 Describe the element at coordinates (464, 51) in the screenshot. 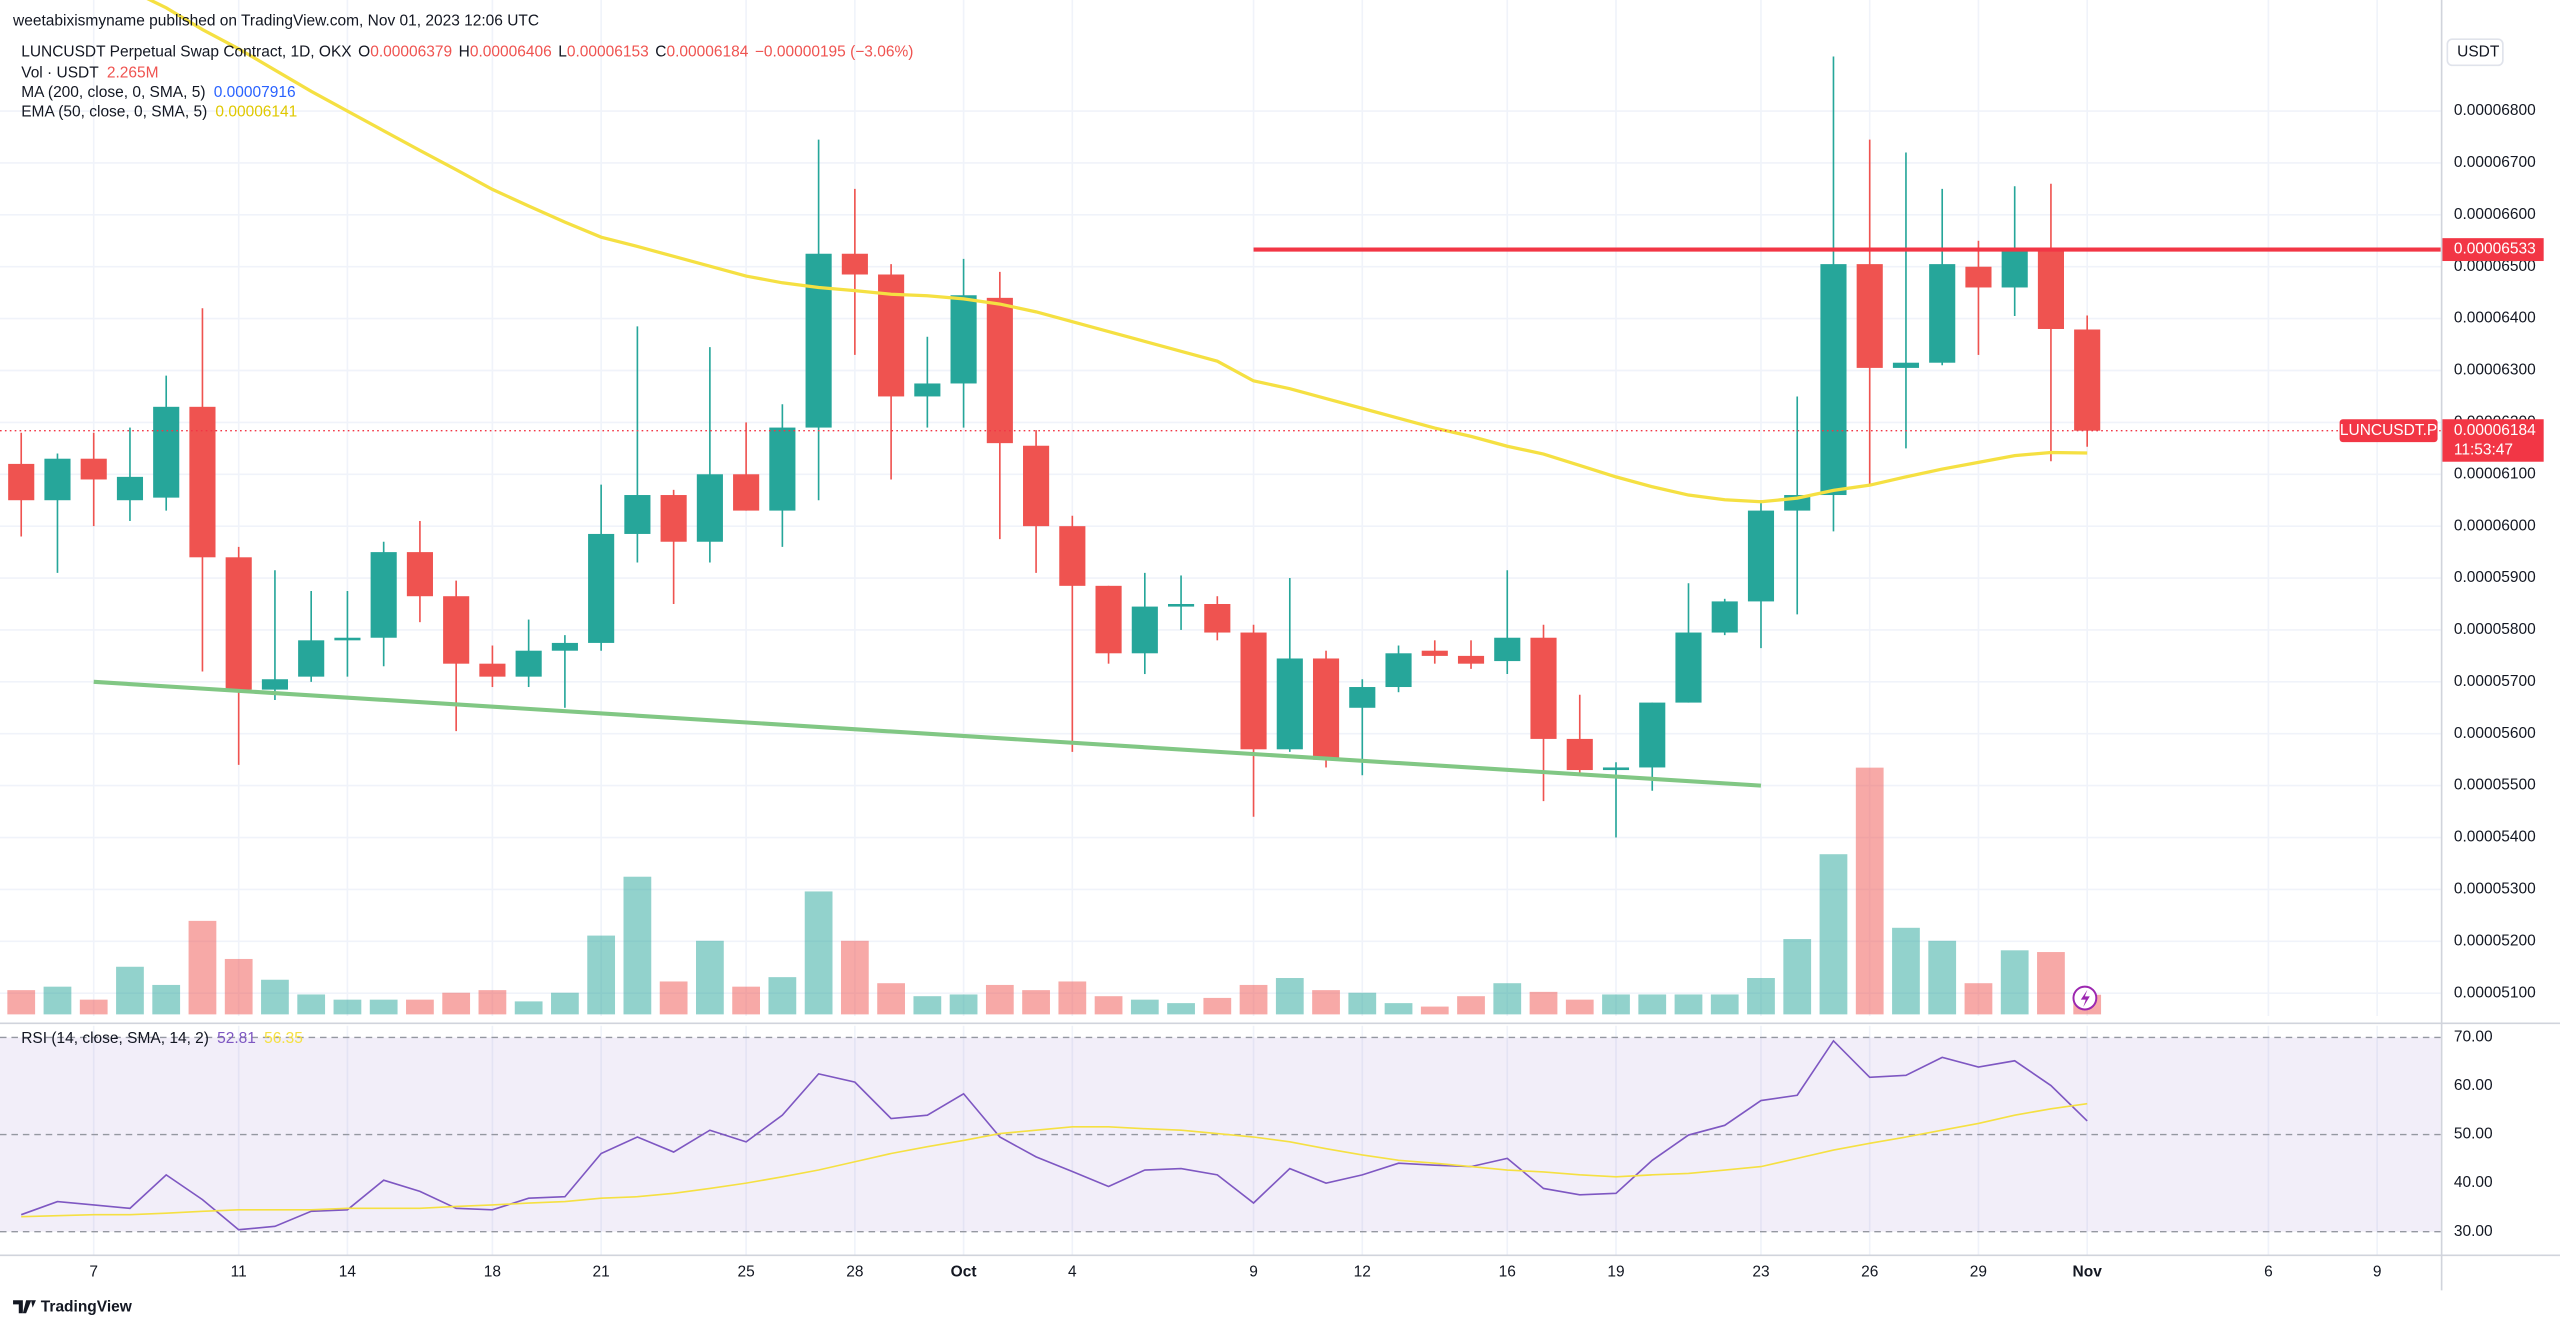

I see `ohlc-key: H` at that location.